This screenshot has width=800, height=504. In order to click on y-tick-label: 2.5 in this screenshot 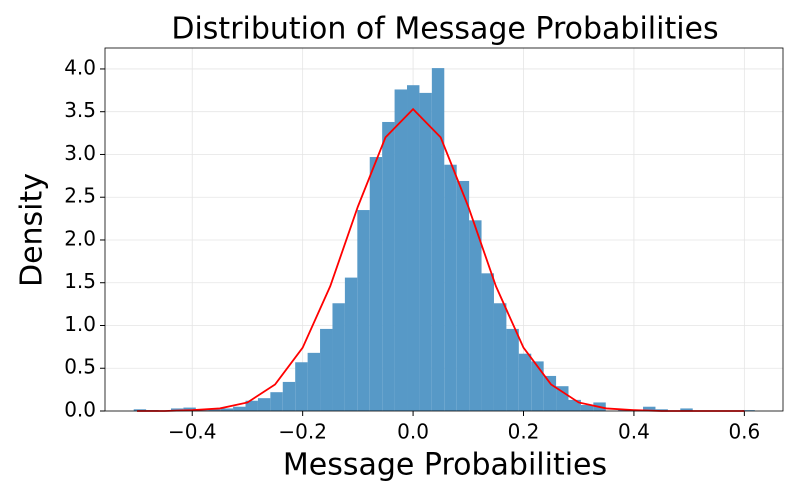, I will do `click(80, 196)`.